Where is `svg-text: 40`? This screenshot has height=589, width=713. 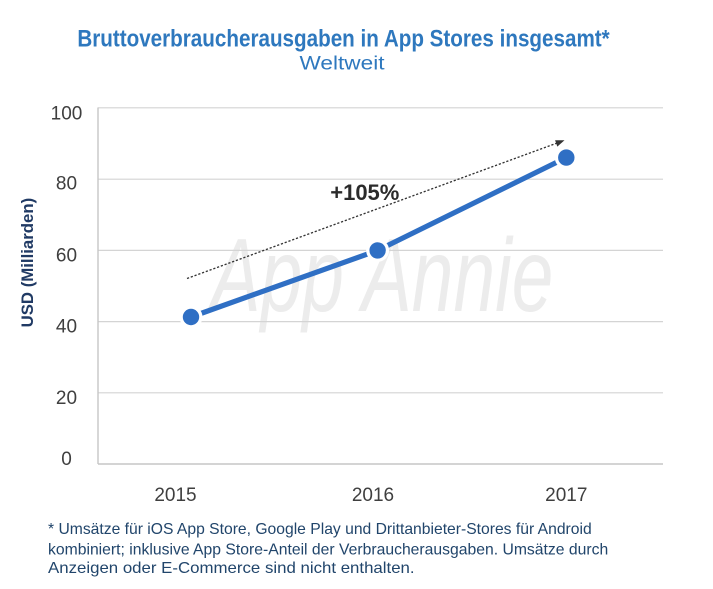
svg-text: 40 is located at coordinates (66, 327).